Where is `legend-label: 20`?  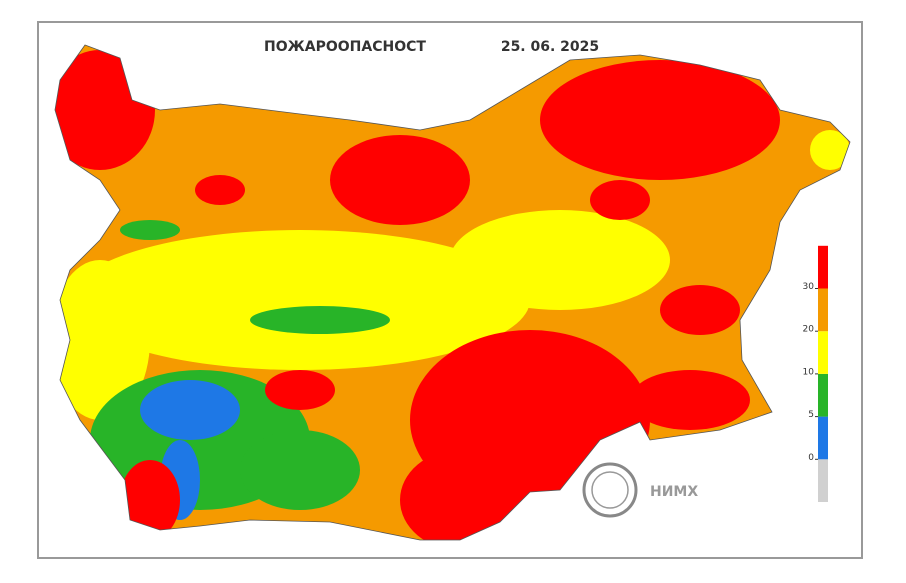
legend-label: 20 is located at coordinates (809, 330).